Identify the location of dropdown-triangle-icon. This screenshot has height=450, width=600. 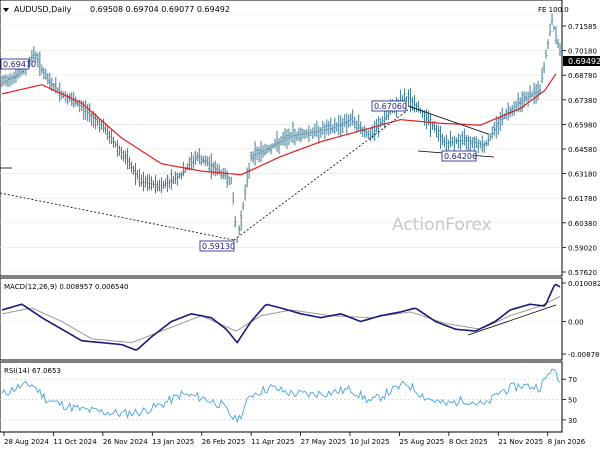
(6, 10).